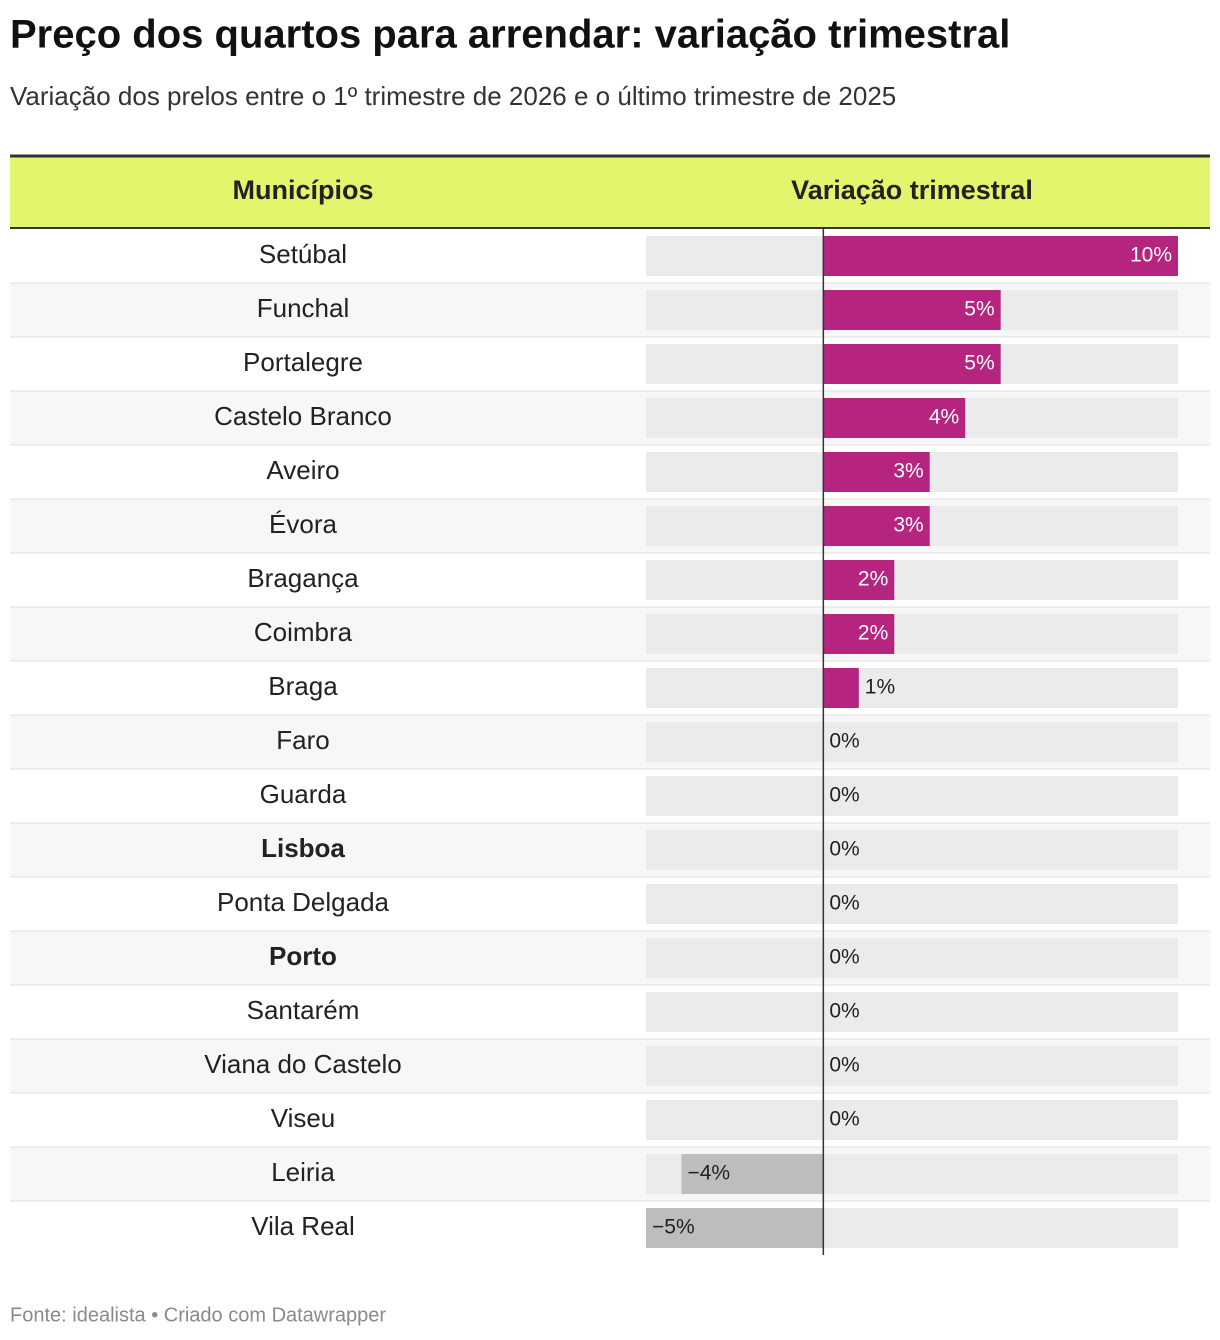  I want to click on row-label: Setúbal, so click(303, 254).